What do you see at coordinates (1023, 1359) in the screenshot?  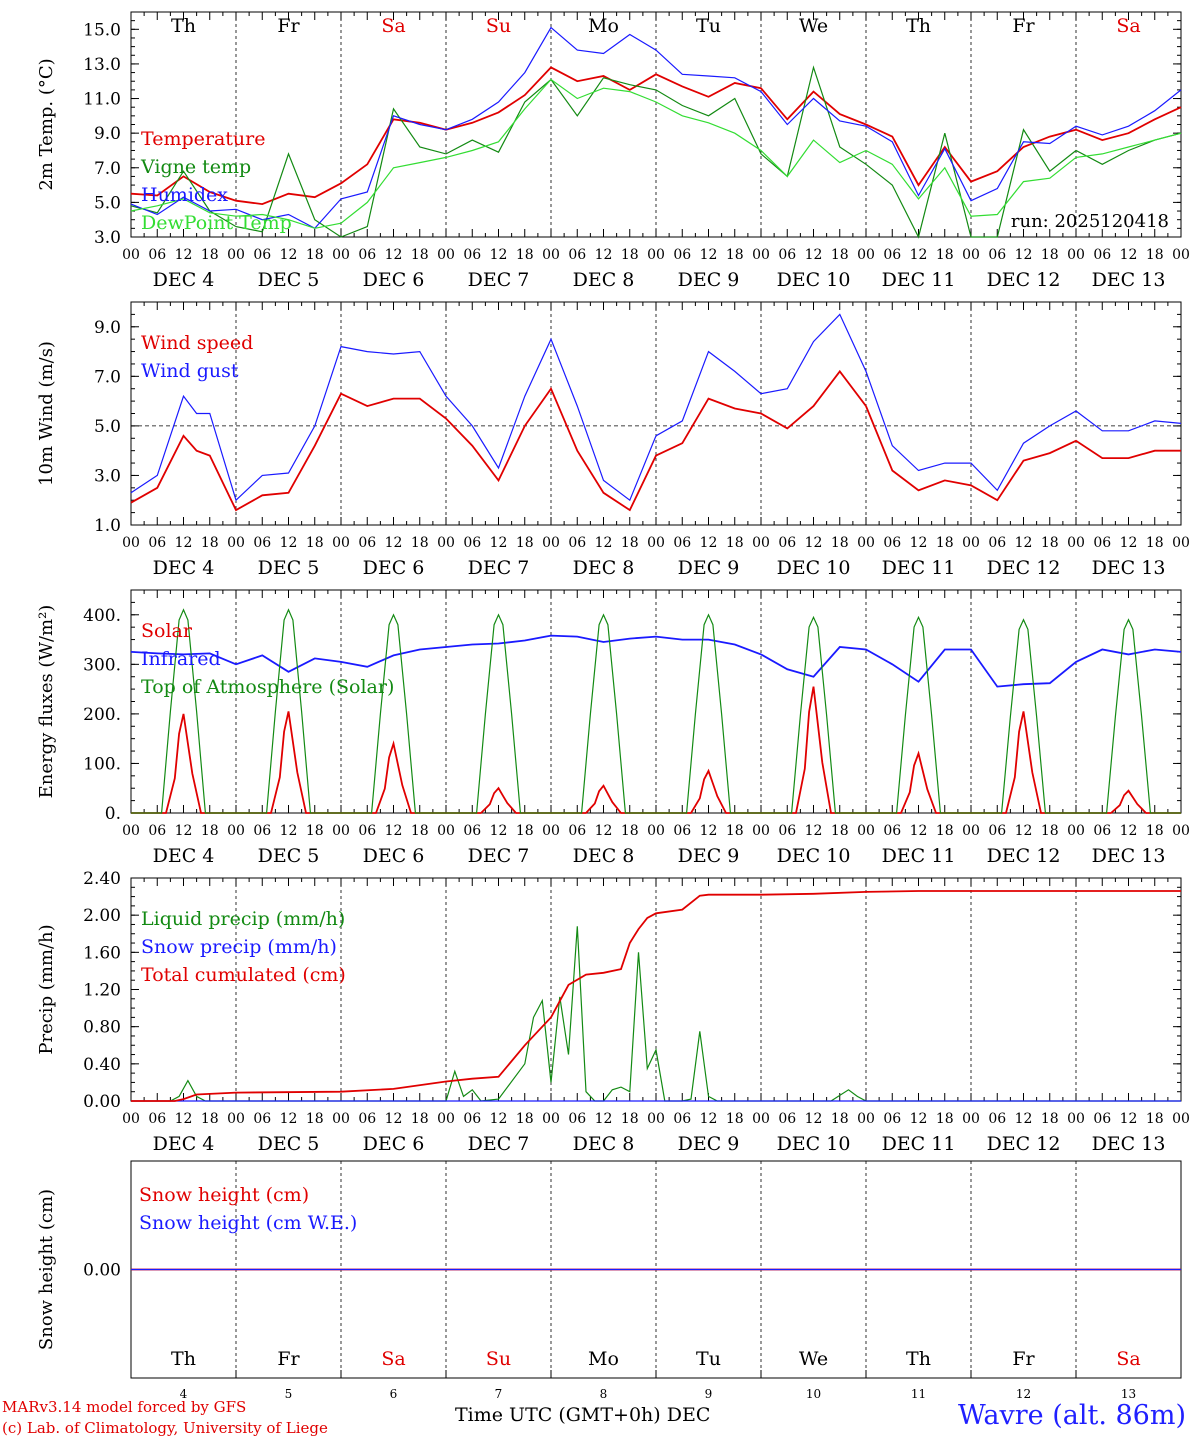 I see `bottom-day-name: Fr` at bounding box center [1023, 1359].